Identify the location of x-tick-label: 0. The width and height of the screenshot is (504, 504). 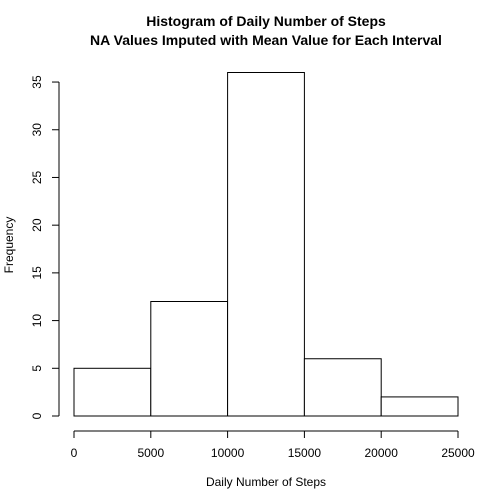
(74, 453).